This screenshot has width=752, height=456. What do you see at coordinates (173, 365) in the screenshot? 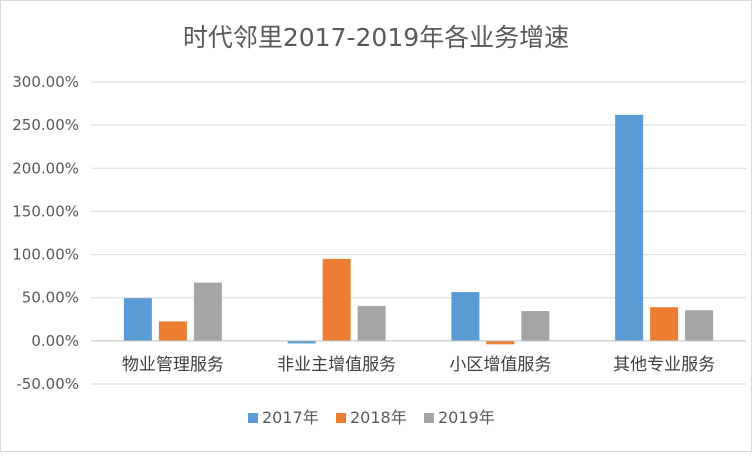
I see `x-category-label: 物业管理服务` at bounding box center [173, 365].